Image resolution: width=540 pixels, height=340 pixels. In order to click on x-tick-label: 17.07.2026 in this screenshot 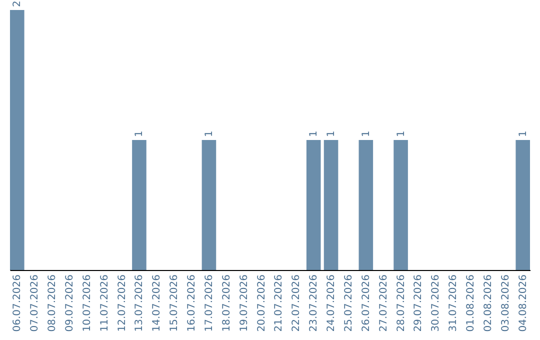, I will do `click(209, 303)`.